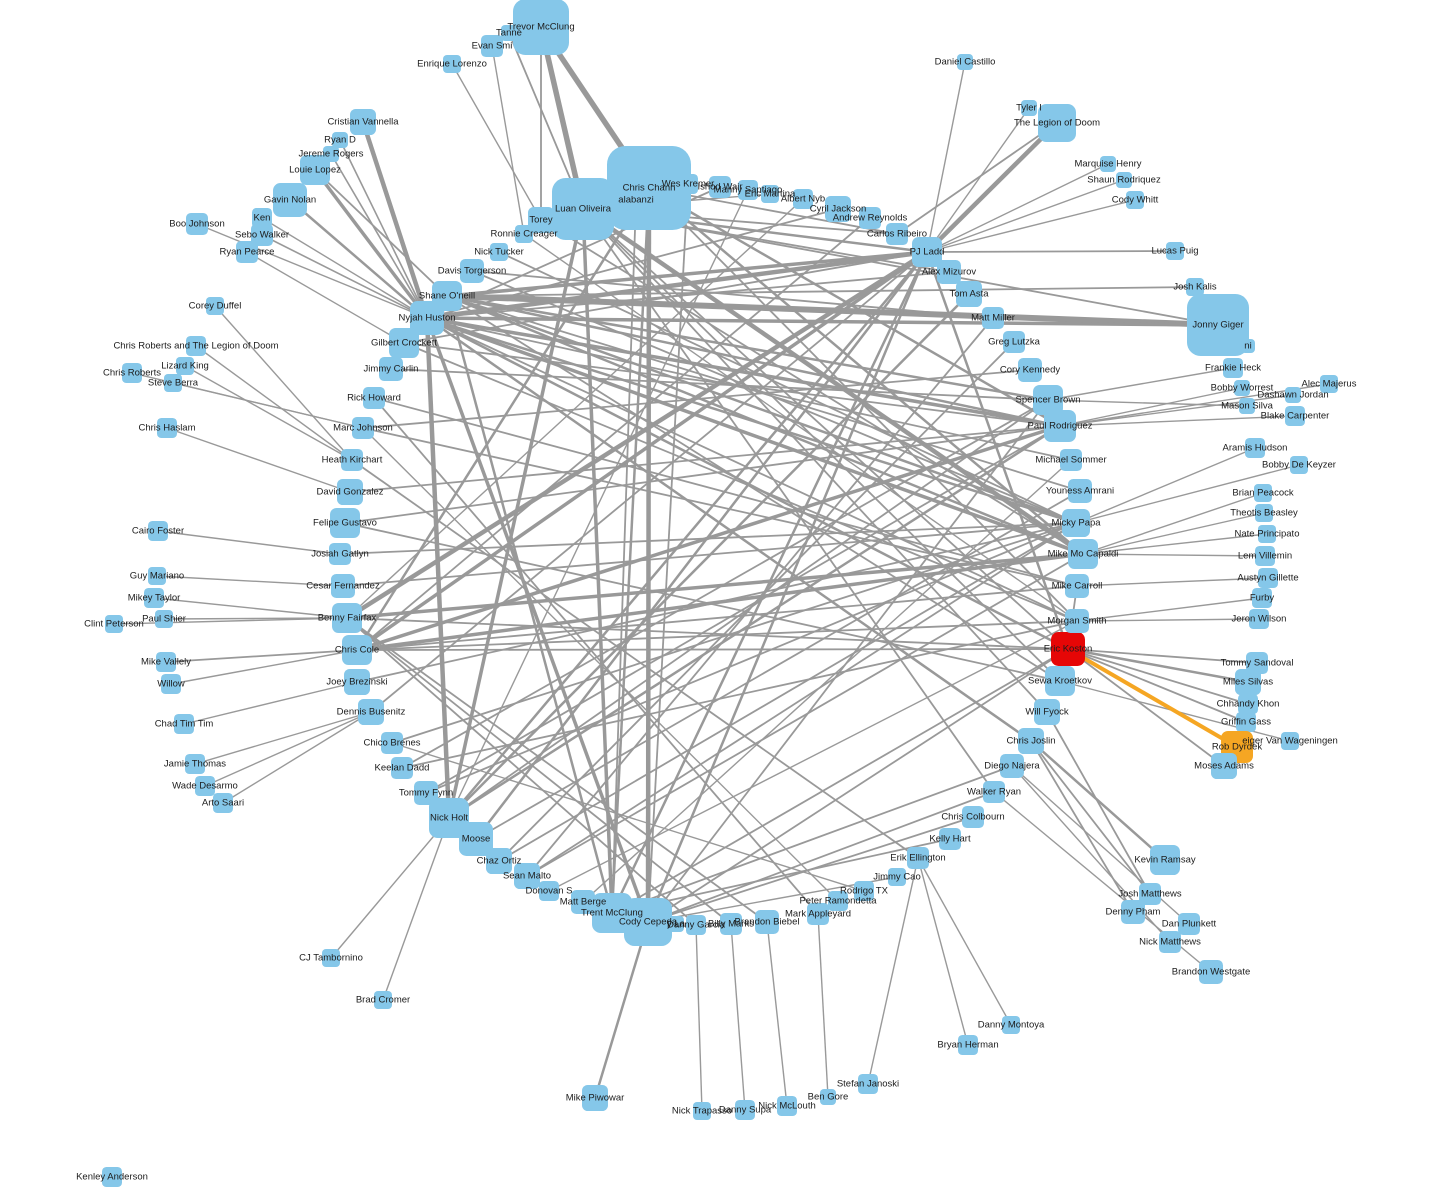 The image size is (1440, 1200). What do you see at coordinates (1150, 894) in the screenshot?
I see `graph-node-josh-matthews` at bounding box center [1150, 894].